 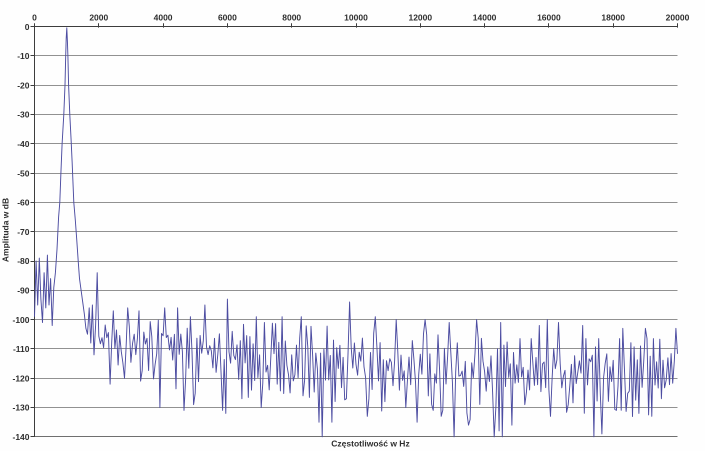 What do you see at coordinates (23, 144) in the screenshot?
I see `svg-text: -40` at bounding box center [23, 144].